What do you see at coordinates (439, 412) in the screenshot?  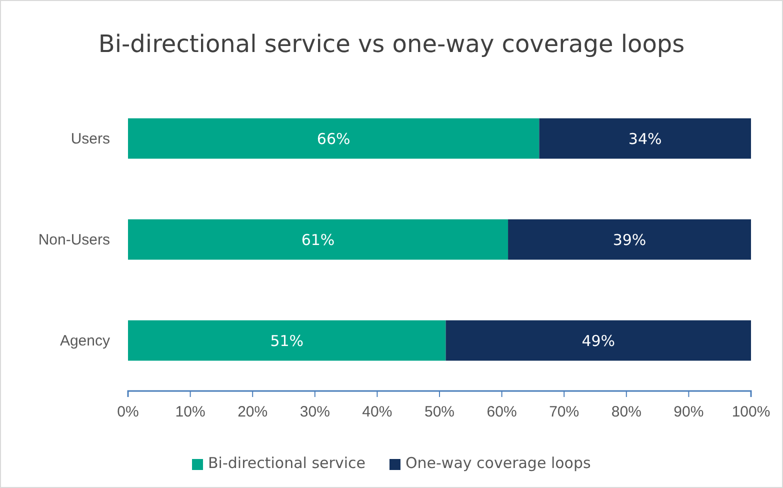 I see `x-tick-label: 50%` at bounding box center [439, 412].